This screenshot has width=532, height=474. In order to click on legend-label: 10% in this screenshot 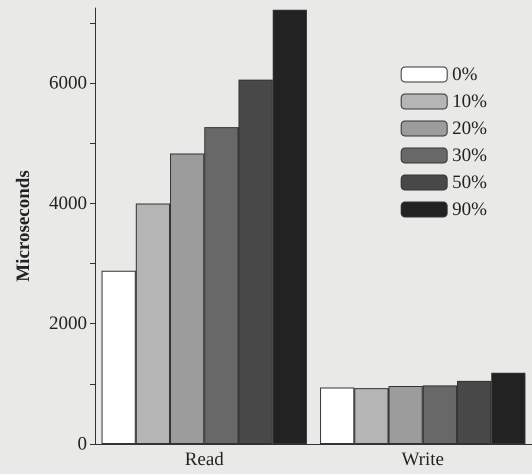, I will do `click(470, 101)`.